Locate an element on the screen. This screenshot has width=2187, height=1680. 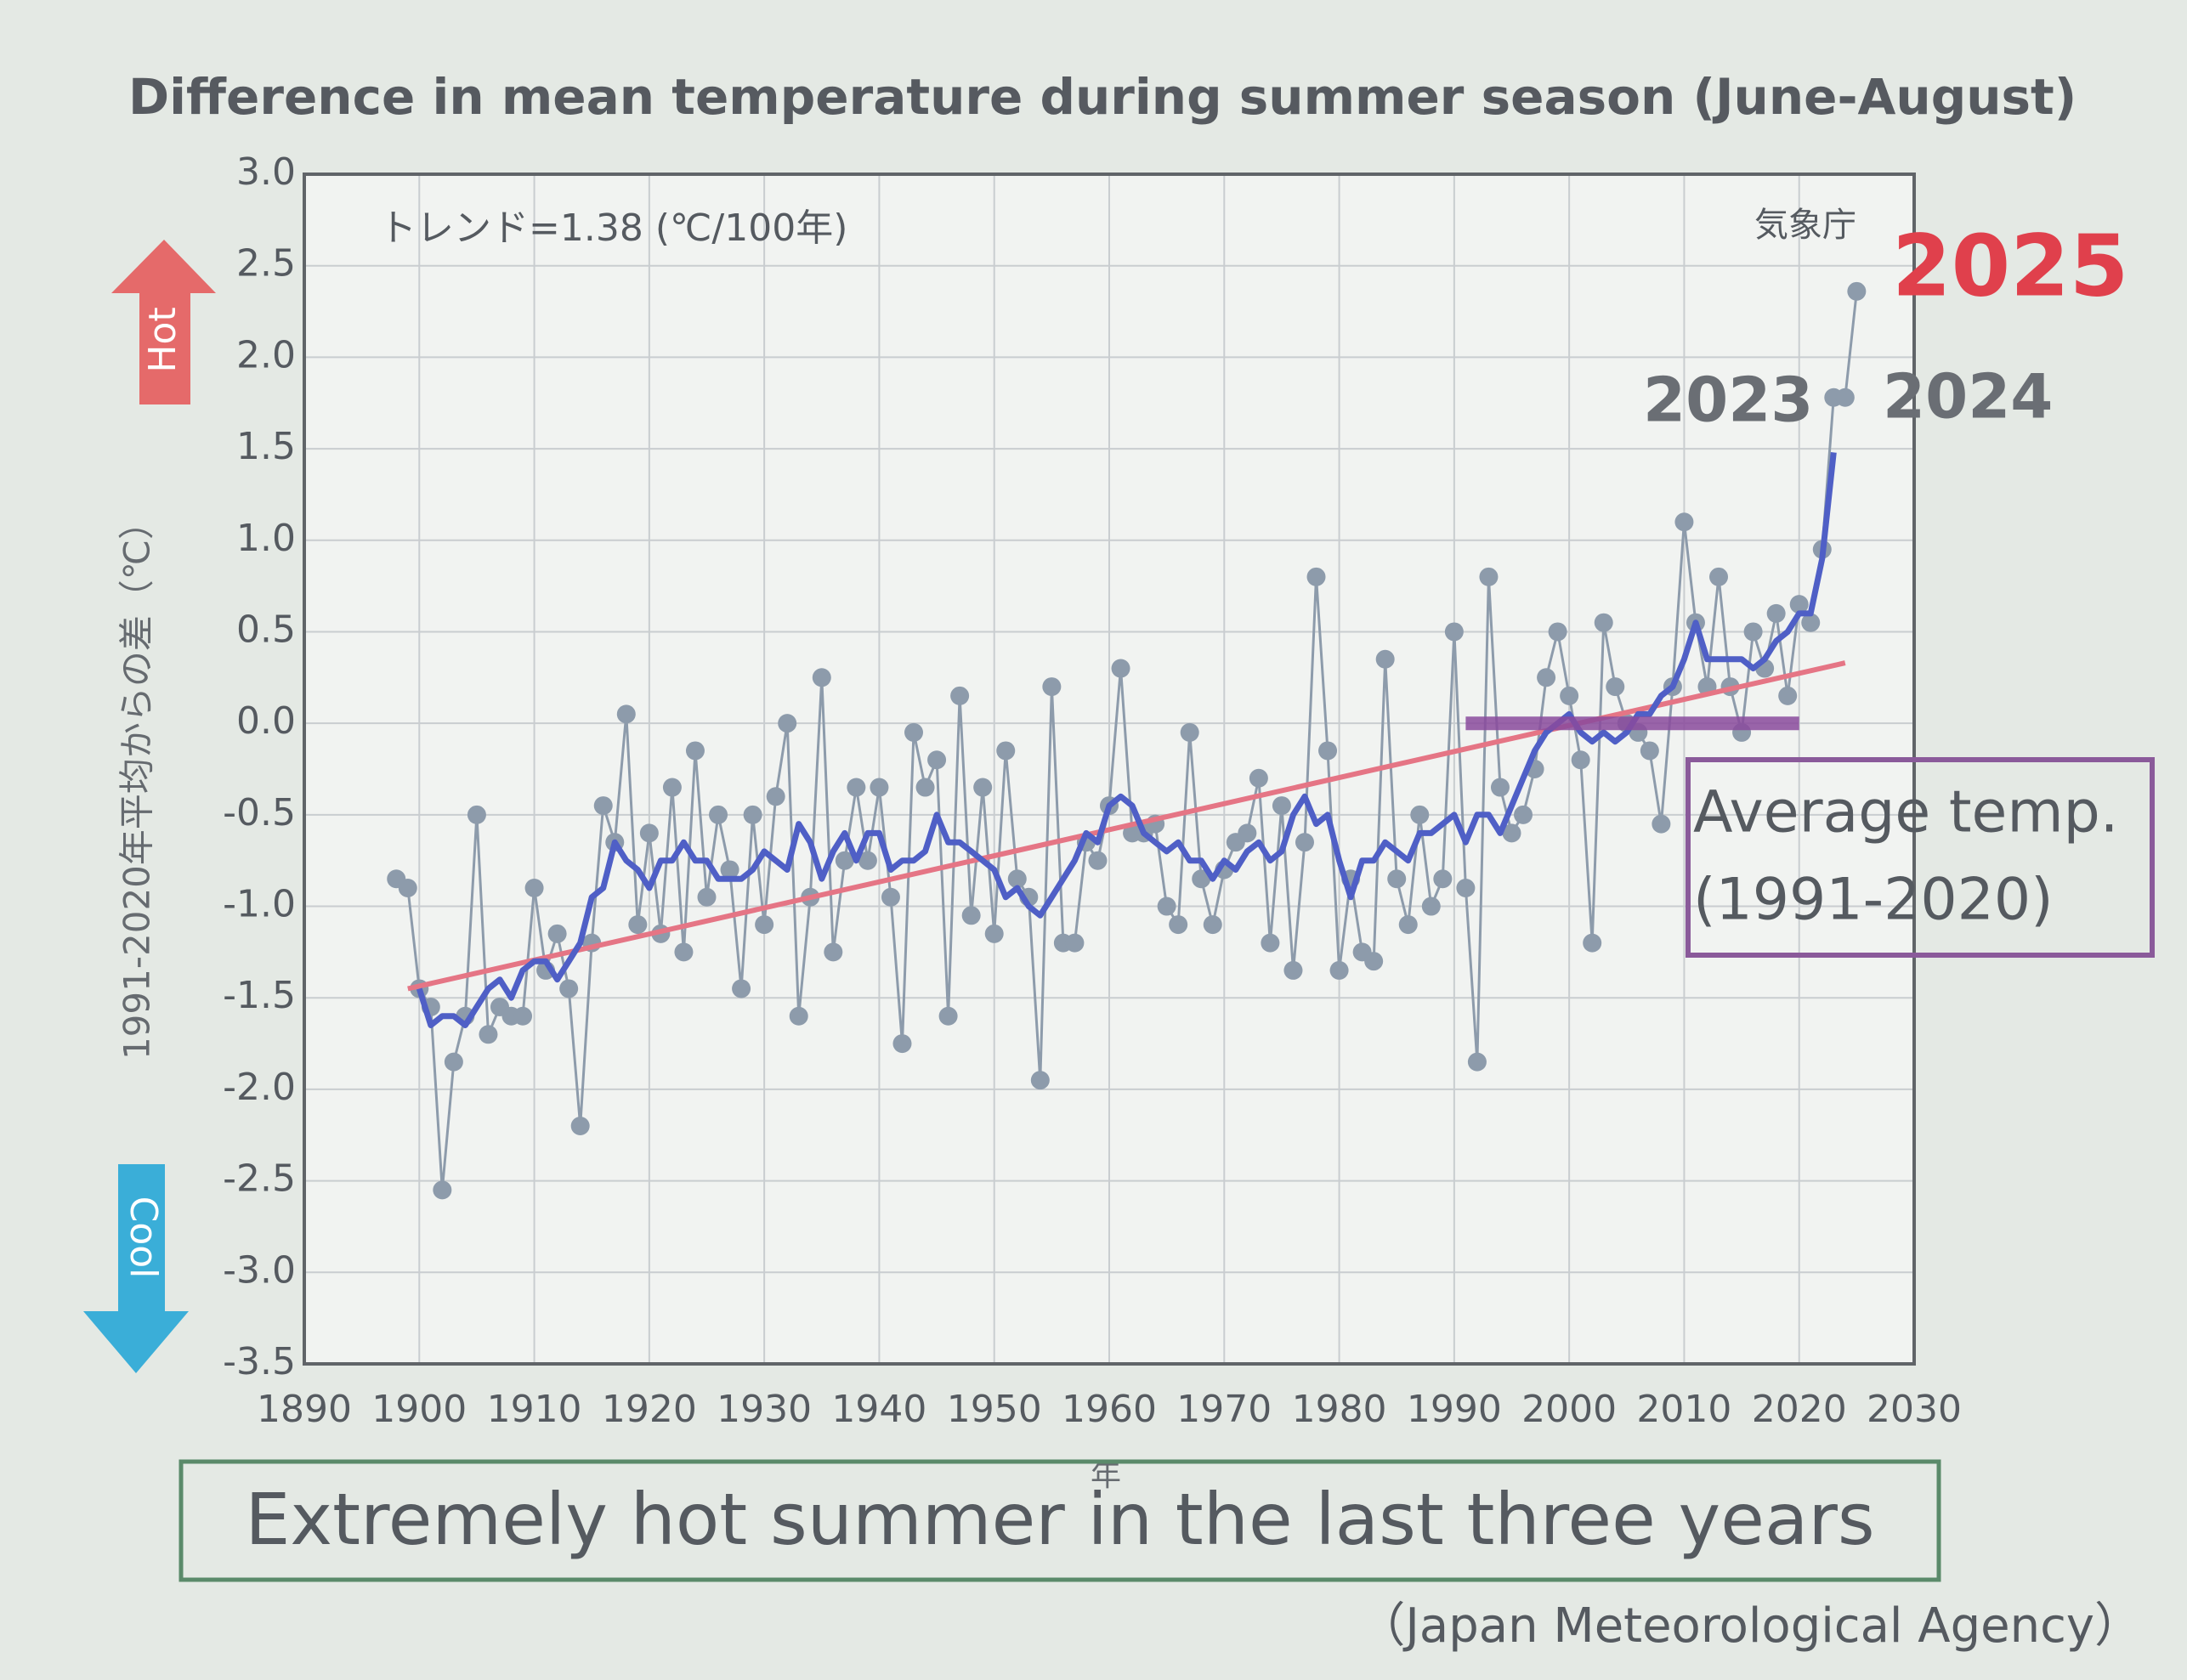
x-tick-label: 2000 is located at coordinates (1569, 1409).